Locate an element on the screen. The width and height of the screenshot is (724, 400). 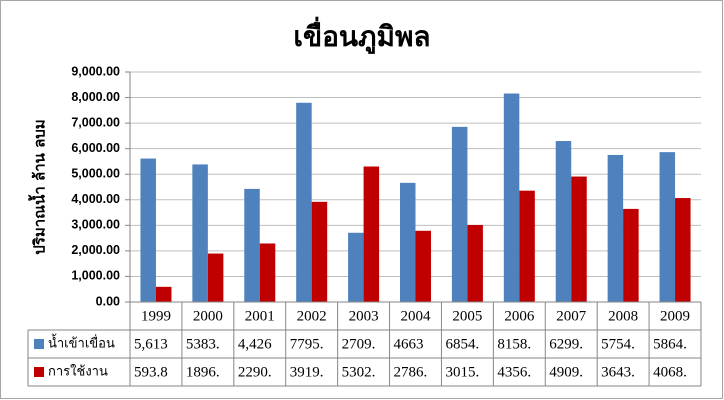
x-tick-label: 2000 is located at coordinates (208, 316).